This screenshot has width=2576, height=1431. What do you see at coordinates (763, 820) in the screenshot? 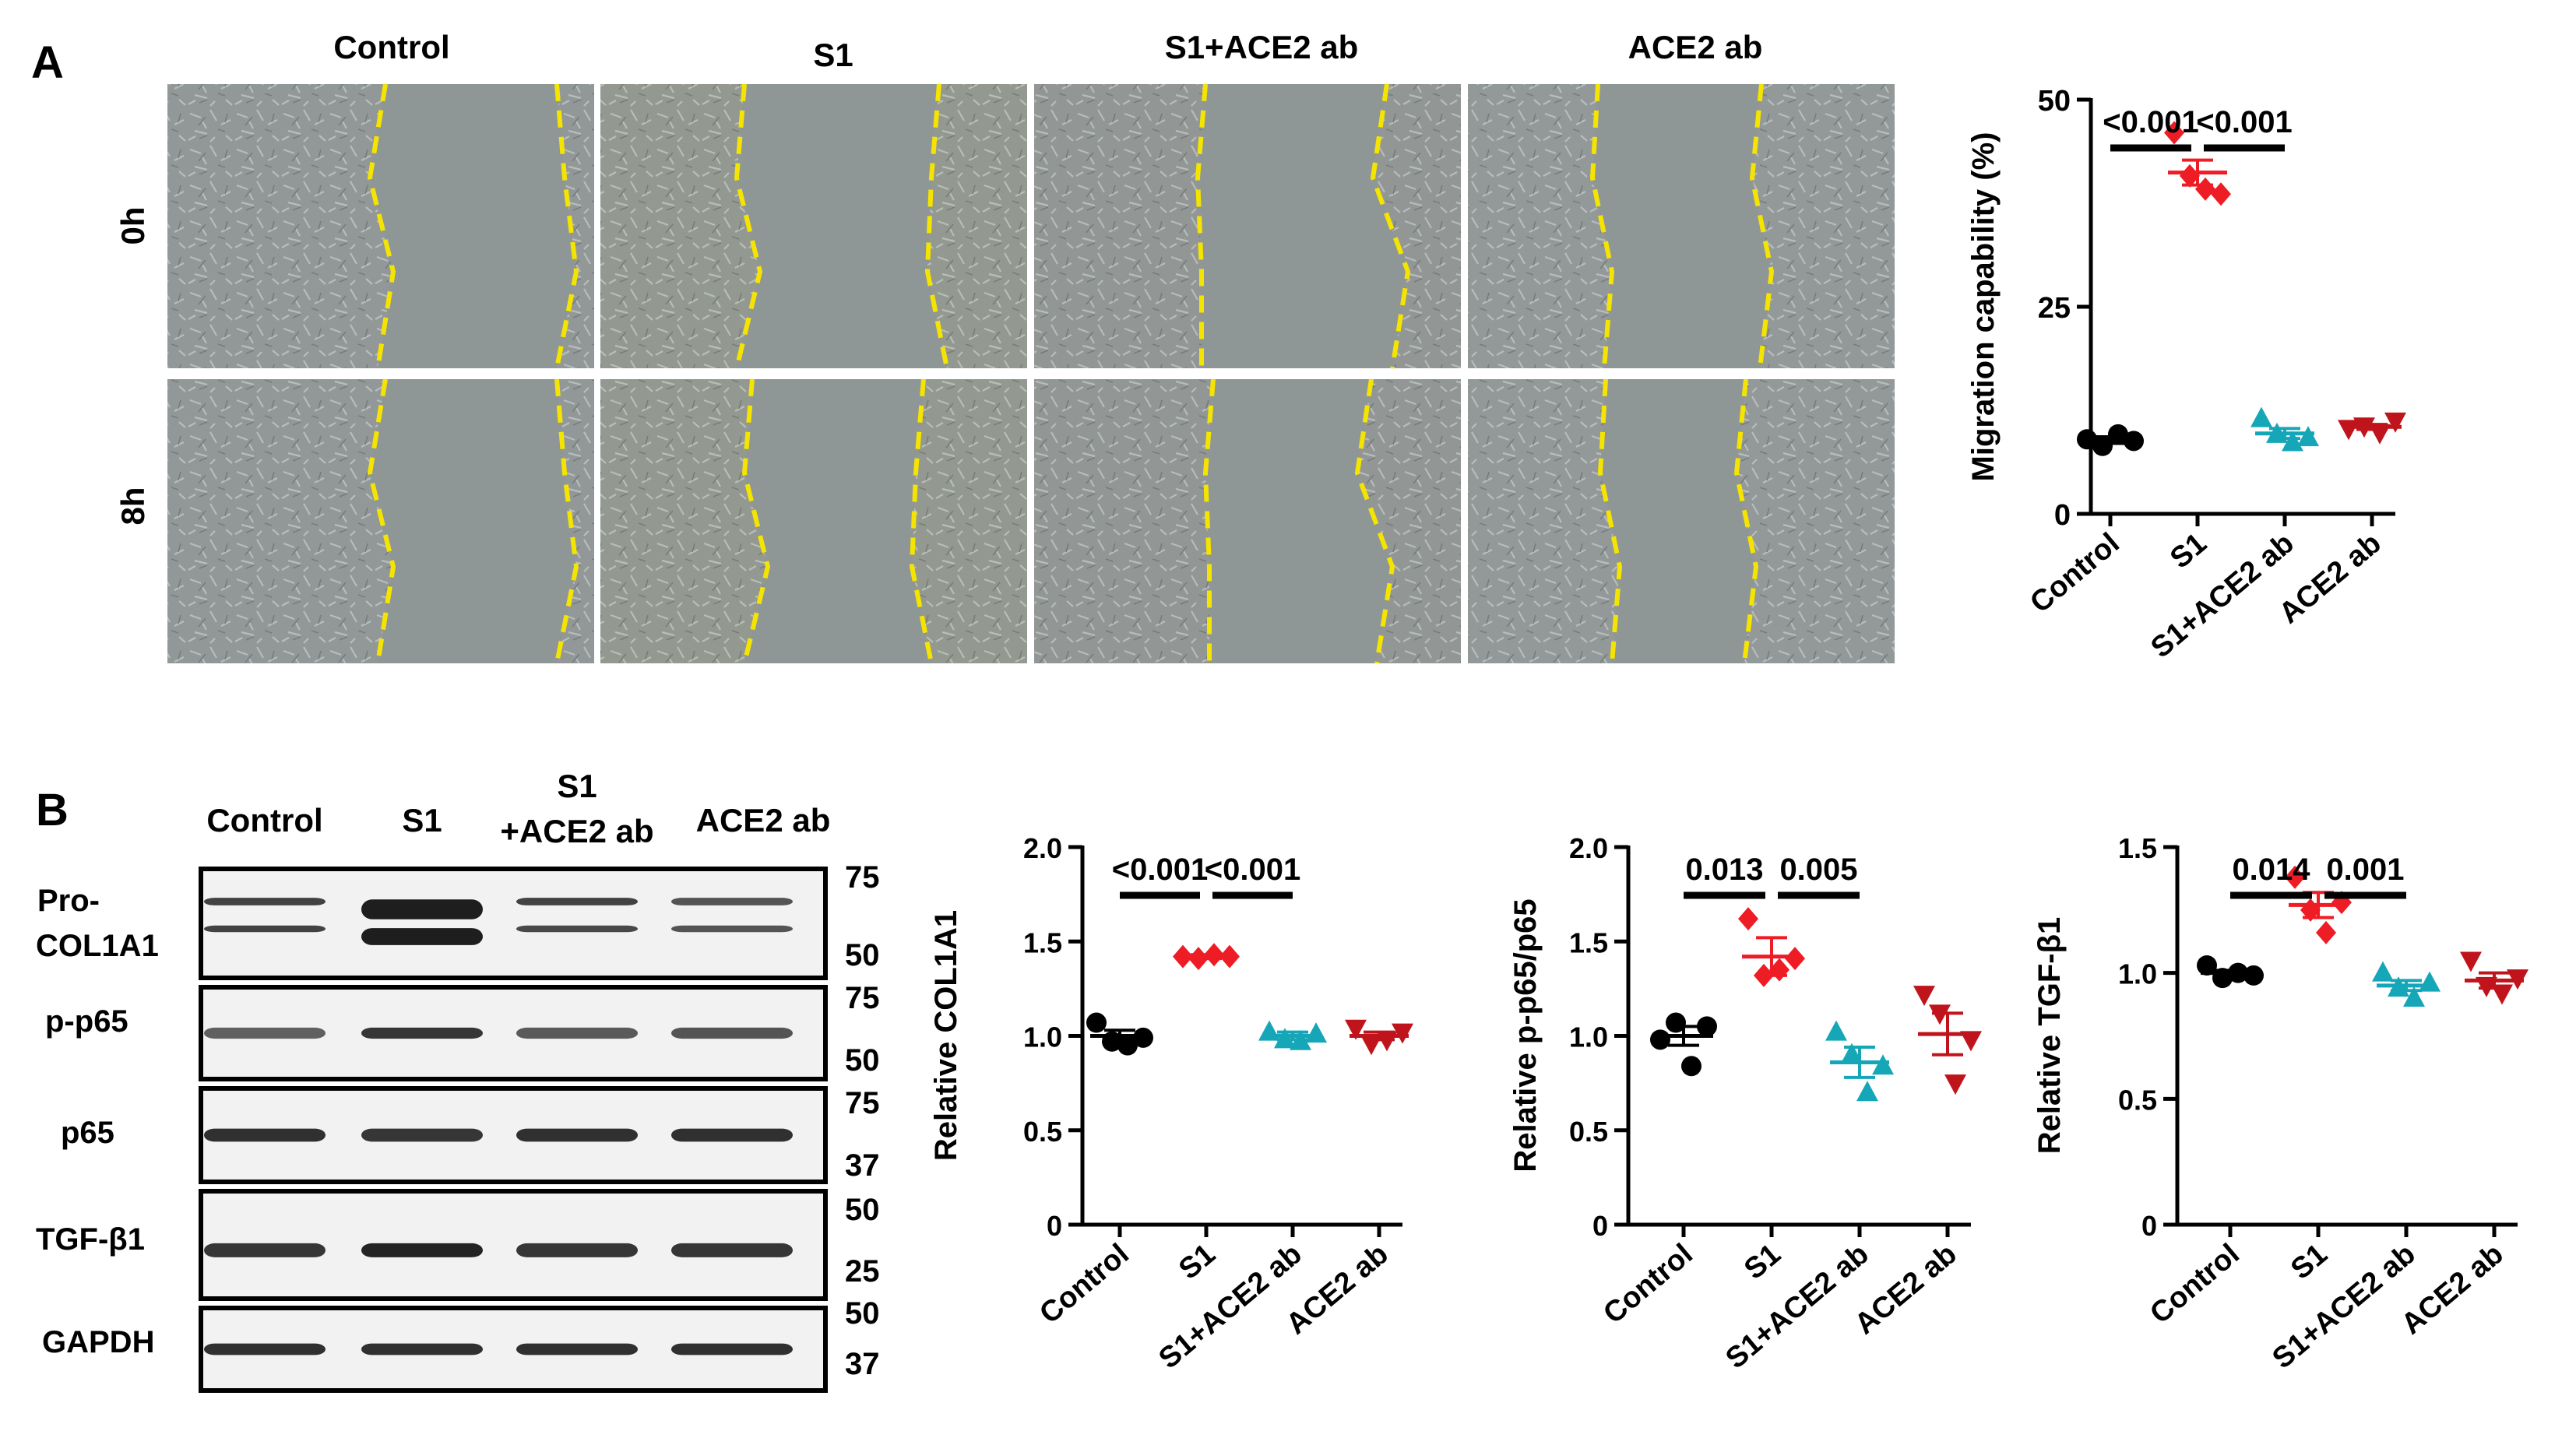
I see `blot-col-ace2ab: ACE2 ab` at bounding box center [763, 820].